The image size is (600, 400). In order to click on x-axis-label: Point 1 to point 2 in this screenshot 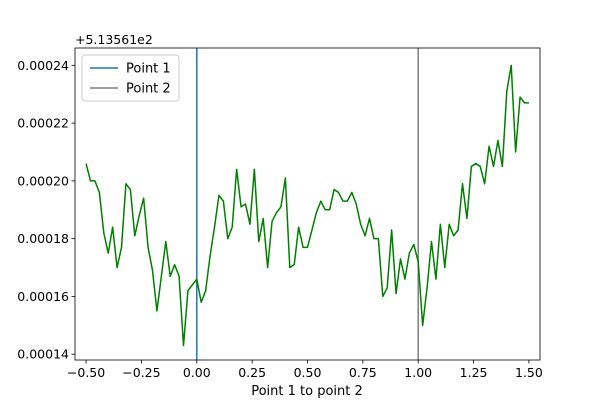, I will do `click(307, 391)`.